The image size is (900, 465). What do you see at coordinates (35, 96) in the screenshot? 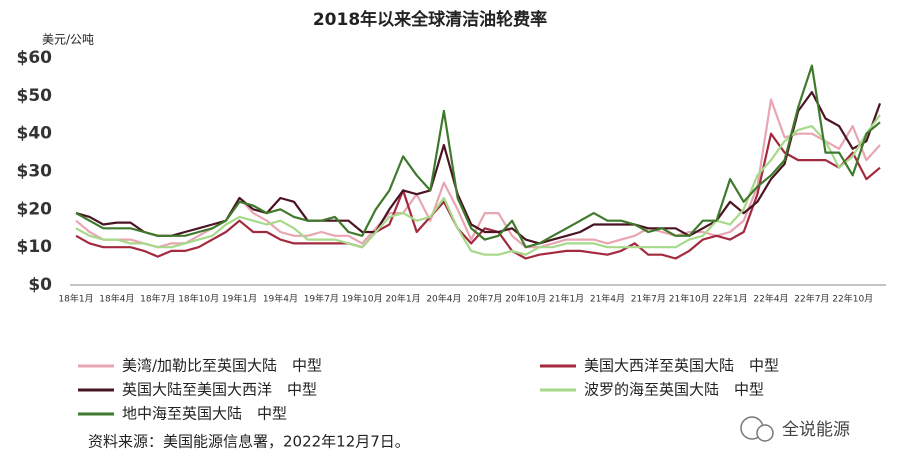
I see `y-tick-label: $50` at bounding box center [35, 96].